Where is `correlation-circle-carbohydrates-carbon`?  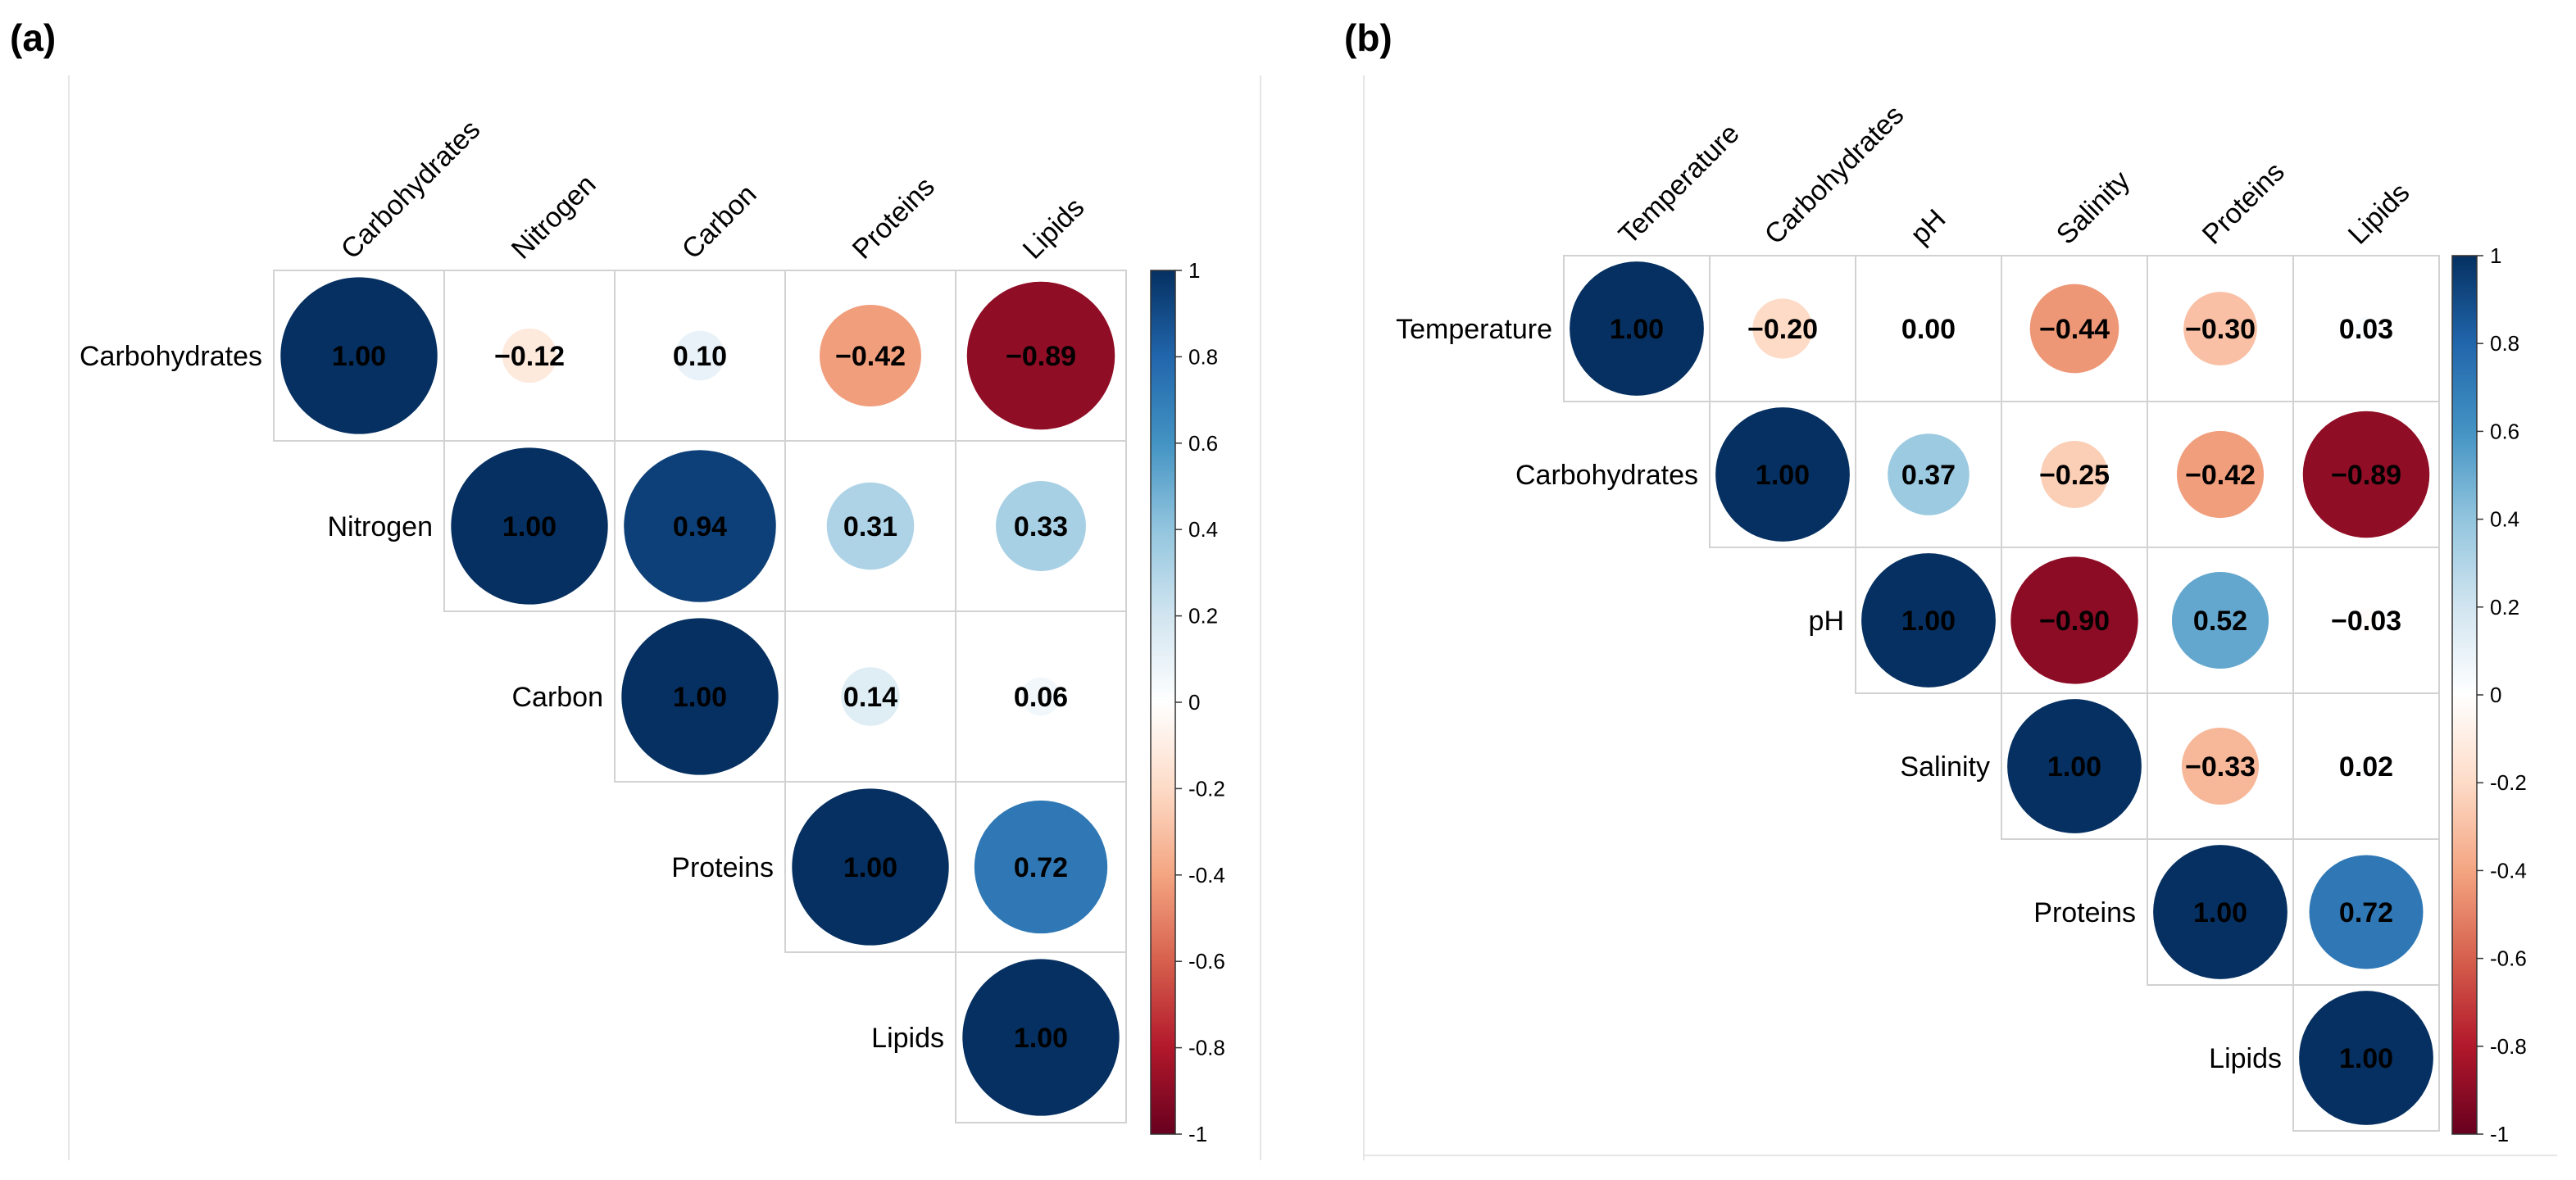
correlation-circle-carbohydrates-carbon is located at coordinates (700, 355).